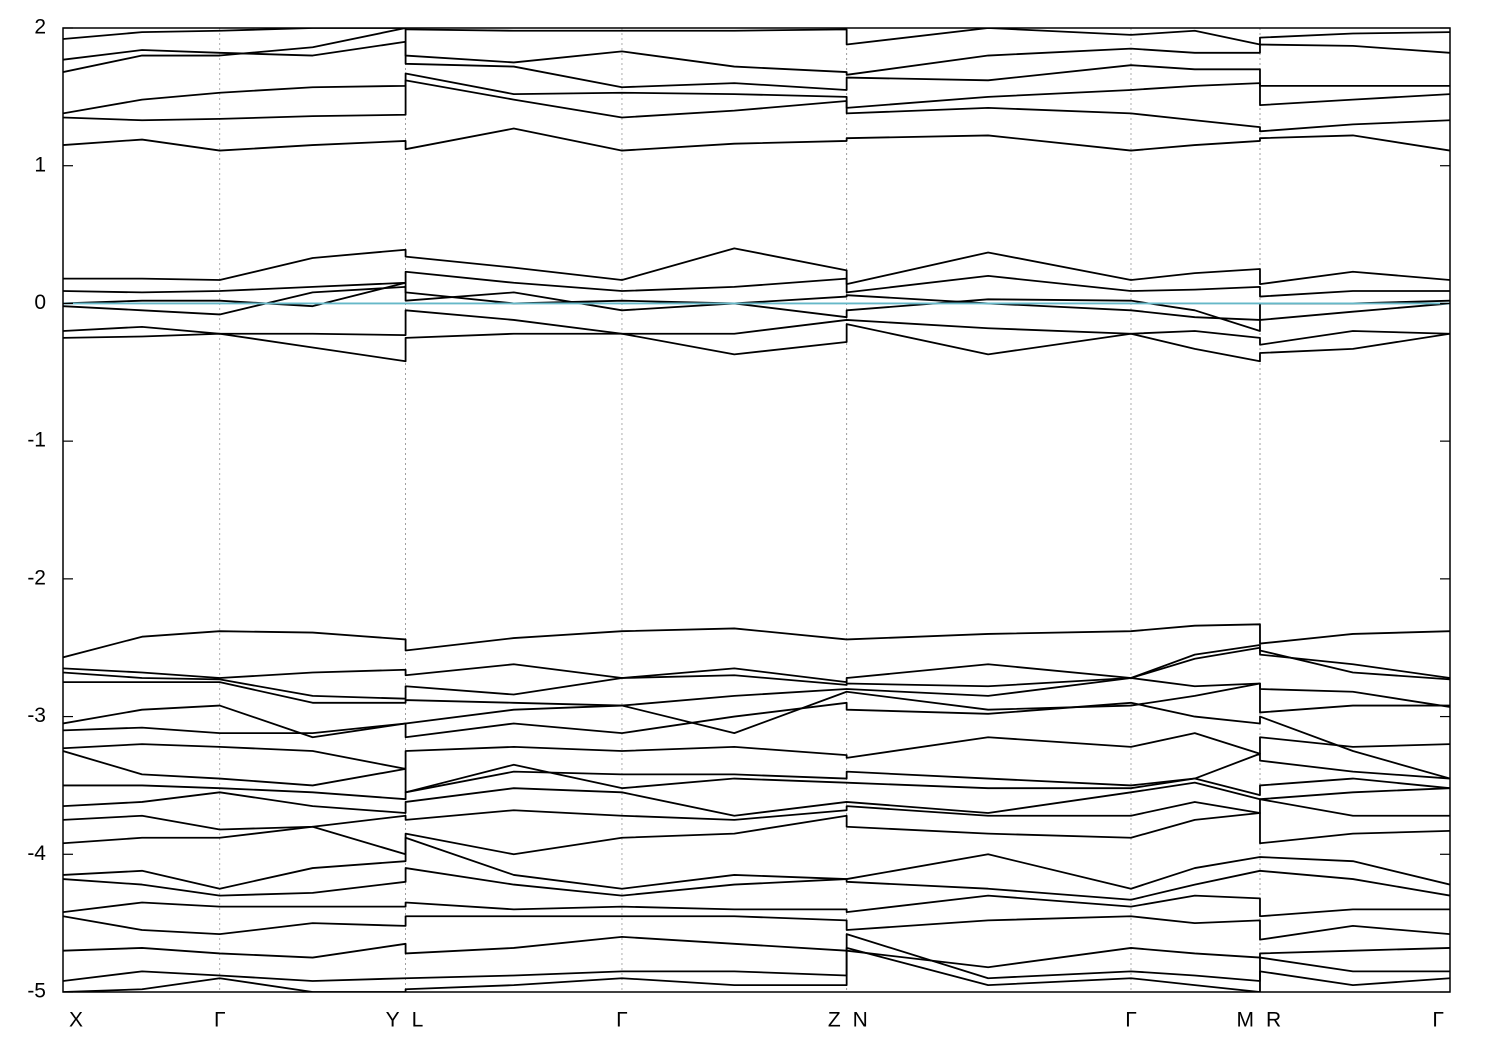 The height and width of the screenshot is (1050, 1500). Describe the element at coordinates (40, 302) in the screenshot. I see `y-tick-label: 0` at that location.